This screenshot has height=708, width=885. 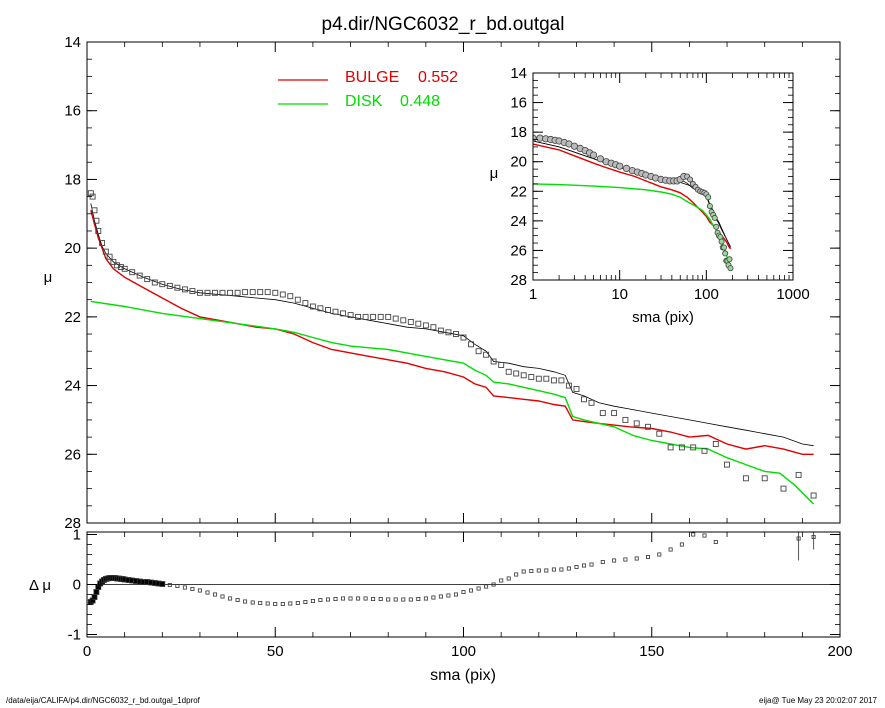 I want to click on x-tick-label: 150, so click(x=651, y=651).